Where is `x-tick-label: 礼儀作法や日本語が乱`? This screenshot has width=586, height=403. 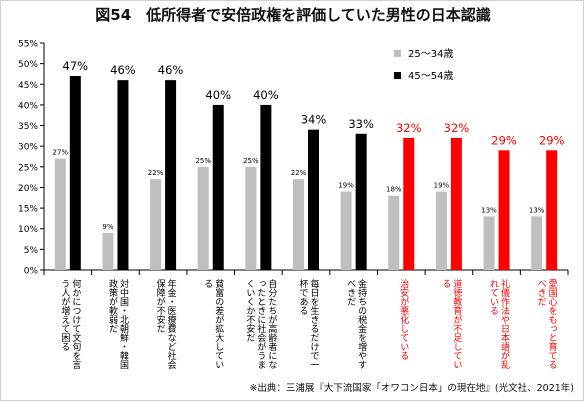
x-tick-label: 礼儀作法や日本語が乱 is located at coordinates (504, 323).